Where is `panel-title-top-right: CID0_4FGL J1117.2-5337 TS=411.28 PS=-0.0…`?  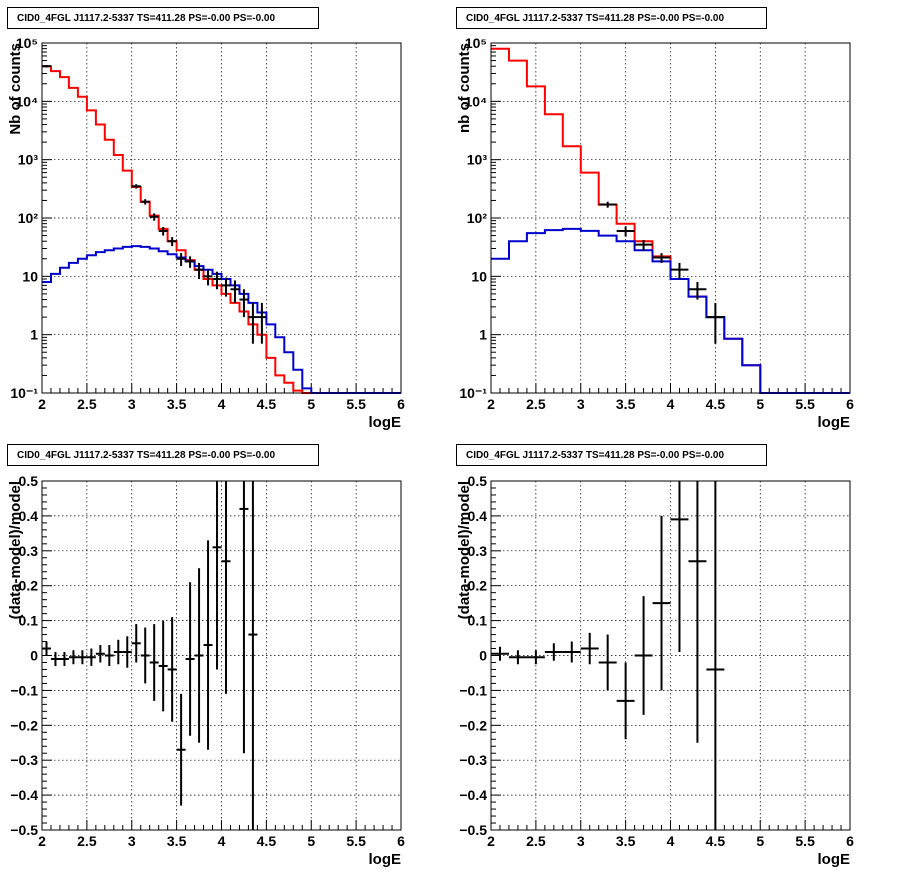 panel-title-top-right: CID0_4FGL J1117.2-5337 TS=411.28 PS=-0.0… is located at coordinates (611, 18).